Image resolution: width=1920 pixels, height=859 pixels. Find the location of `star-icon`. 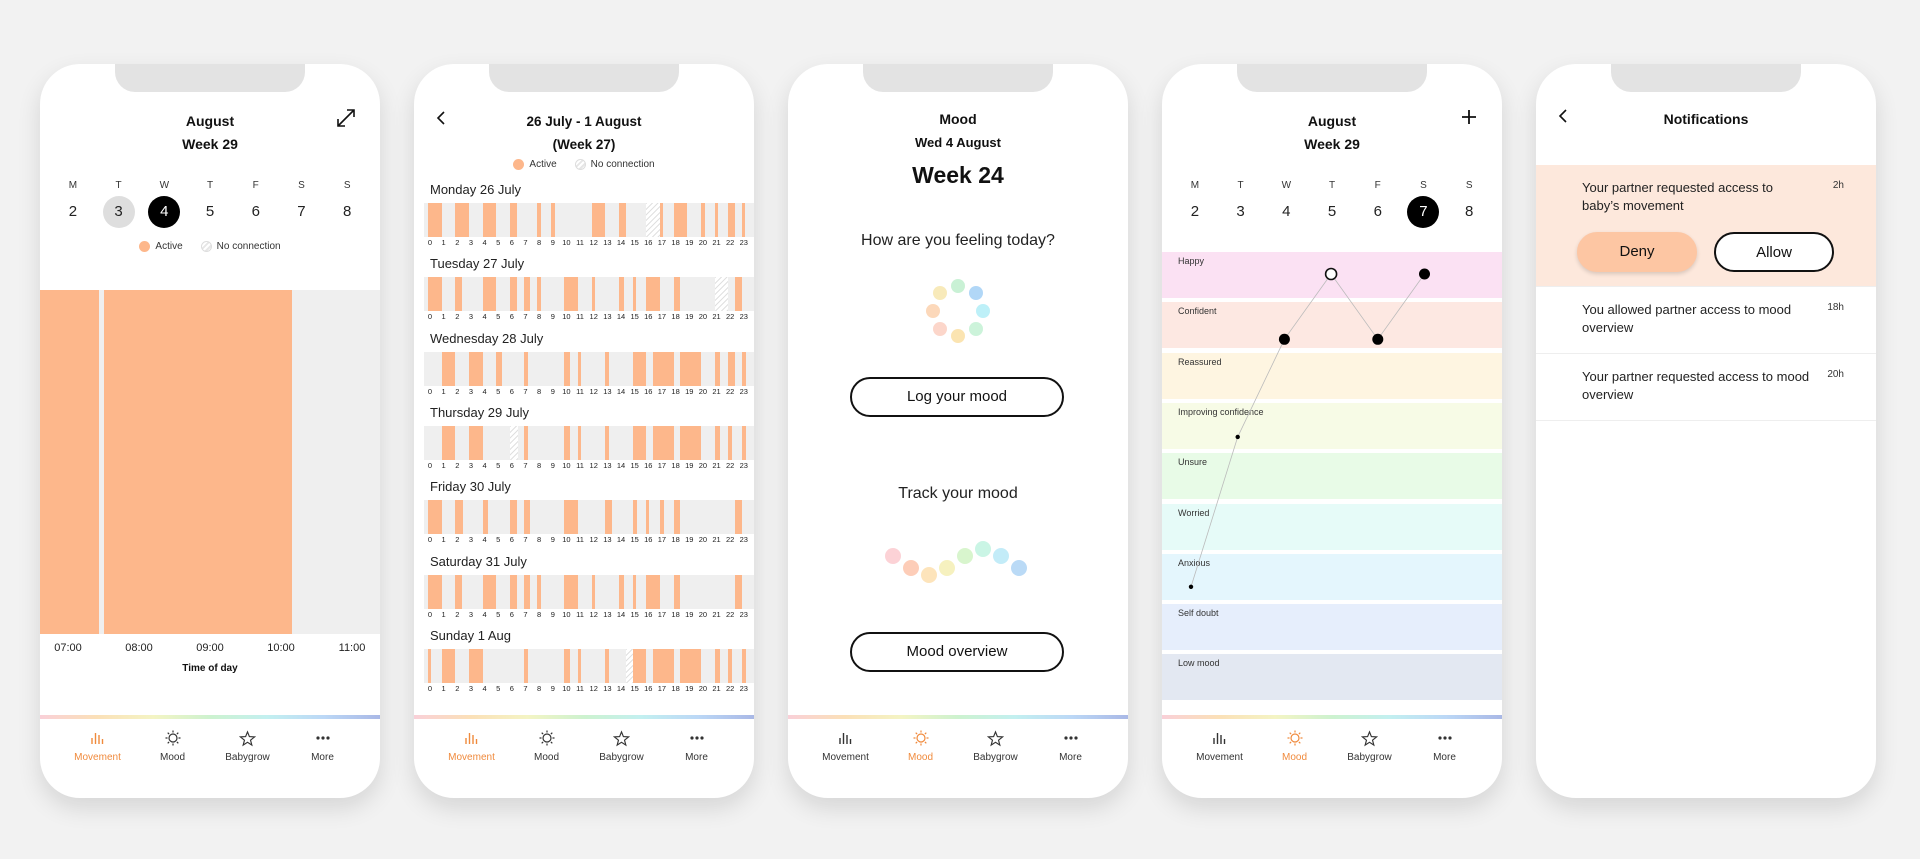

star-icon is located at coordinates (622, 738).